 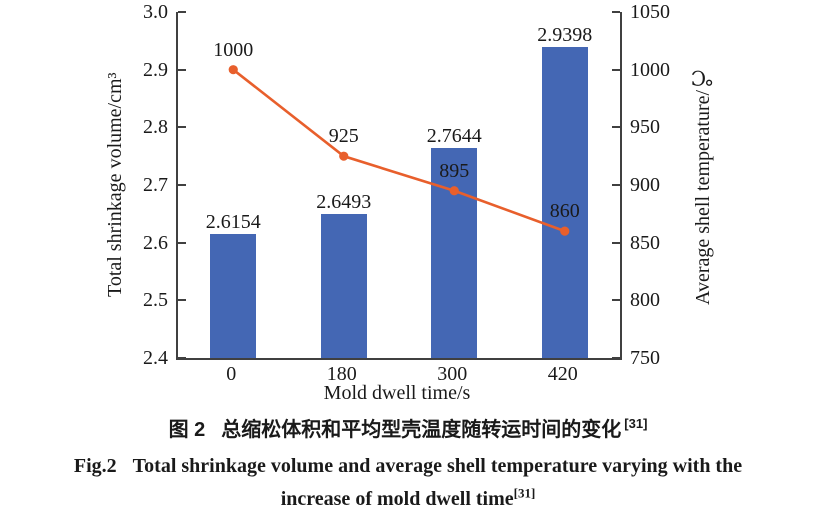 What do you see at coordinates (233, 49) in the screenshot?
I see `temperature-value-label: 1000` at bounding box center [233, 49].